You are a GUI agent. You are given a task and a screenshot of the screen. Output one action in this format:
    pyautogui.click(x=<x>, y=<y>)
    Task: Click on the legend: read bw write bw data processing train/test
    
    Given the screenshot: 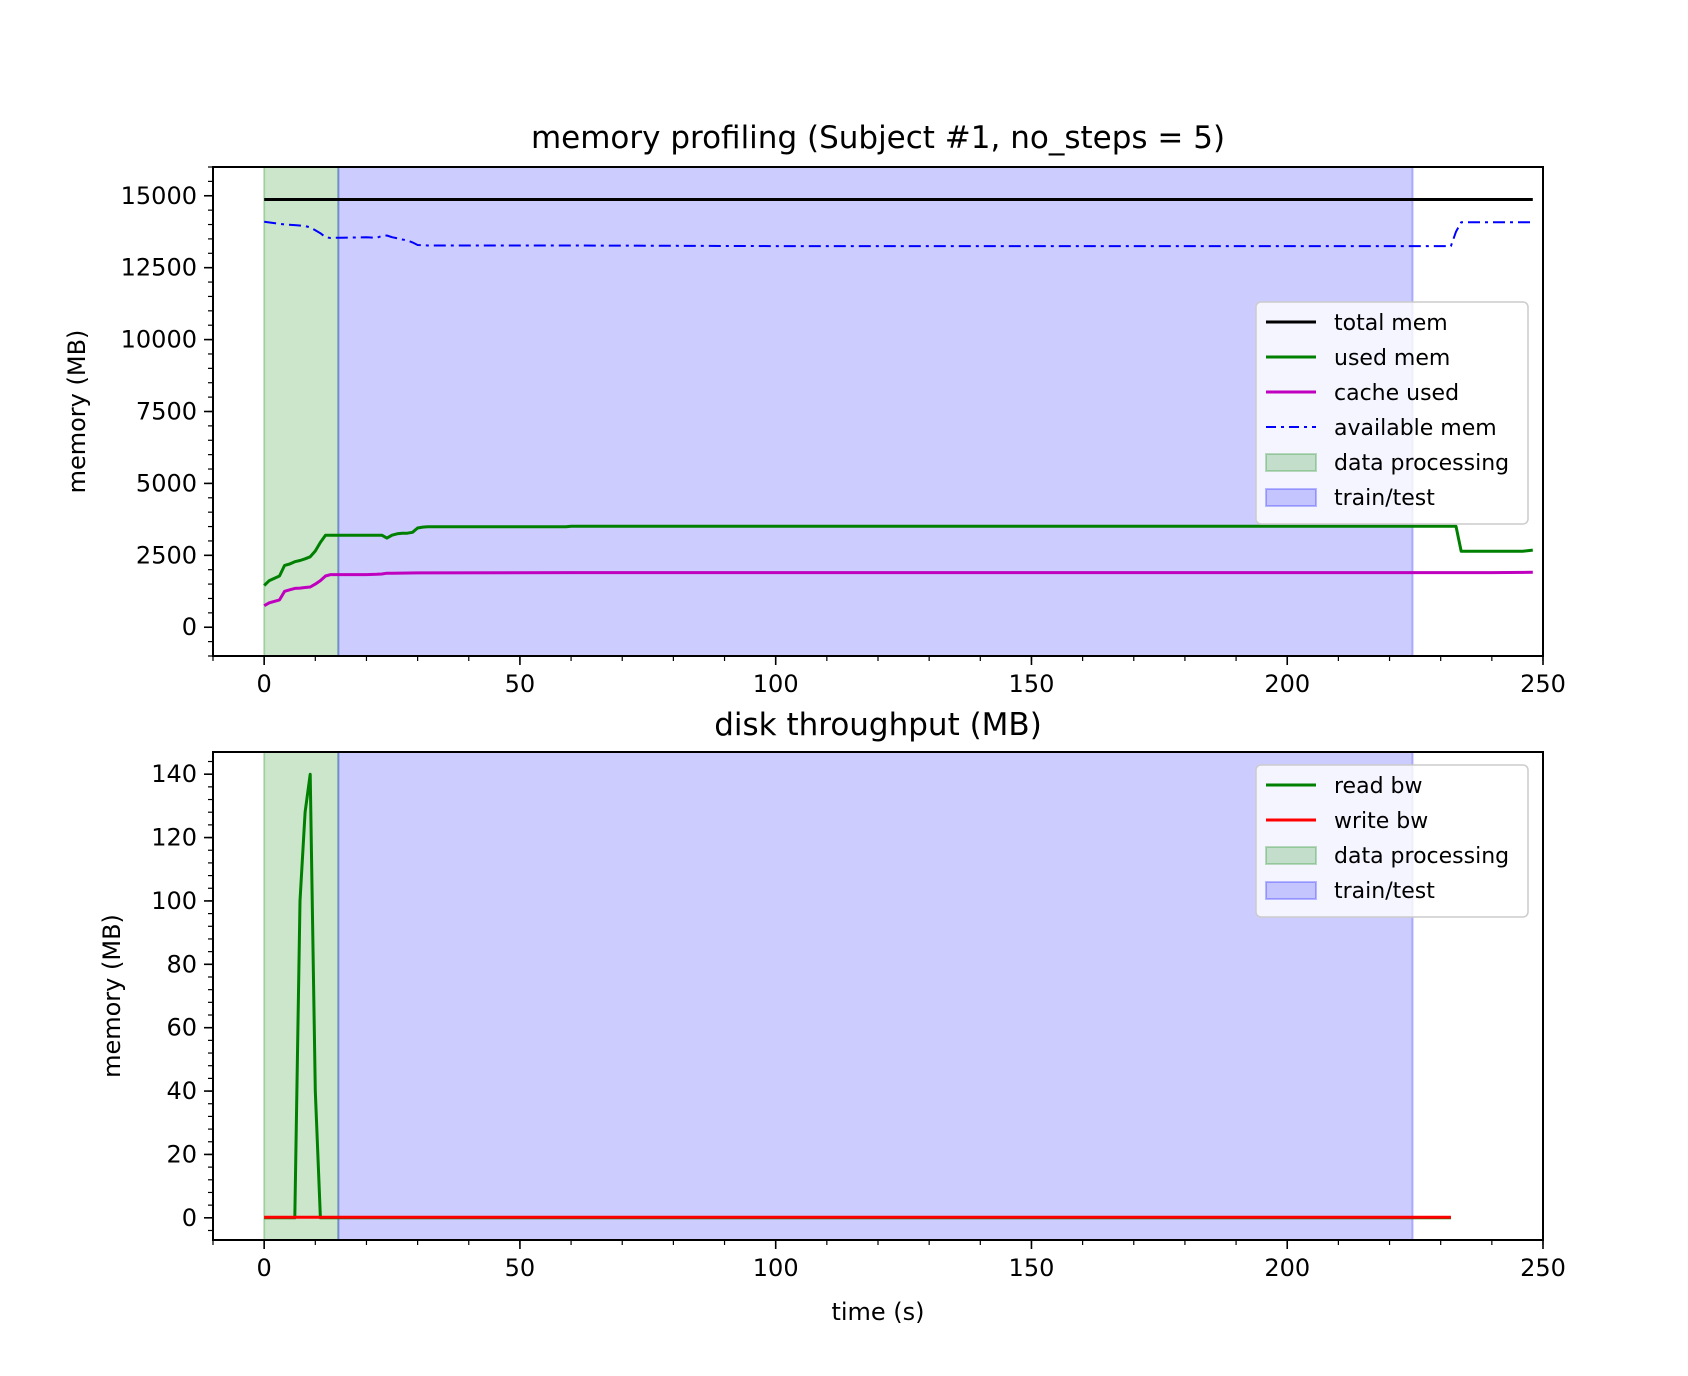 What is the action you would take?
    pyautogui.click(x=1392, y=841)
    